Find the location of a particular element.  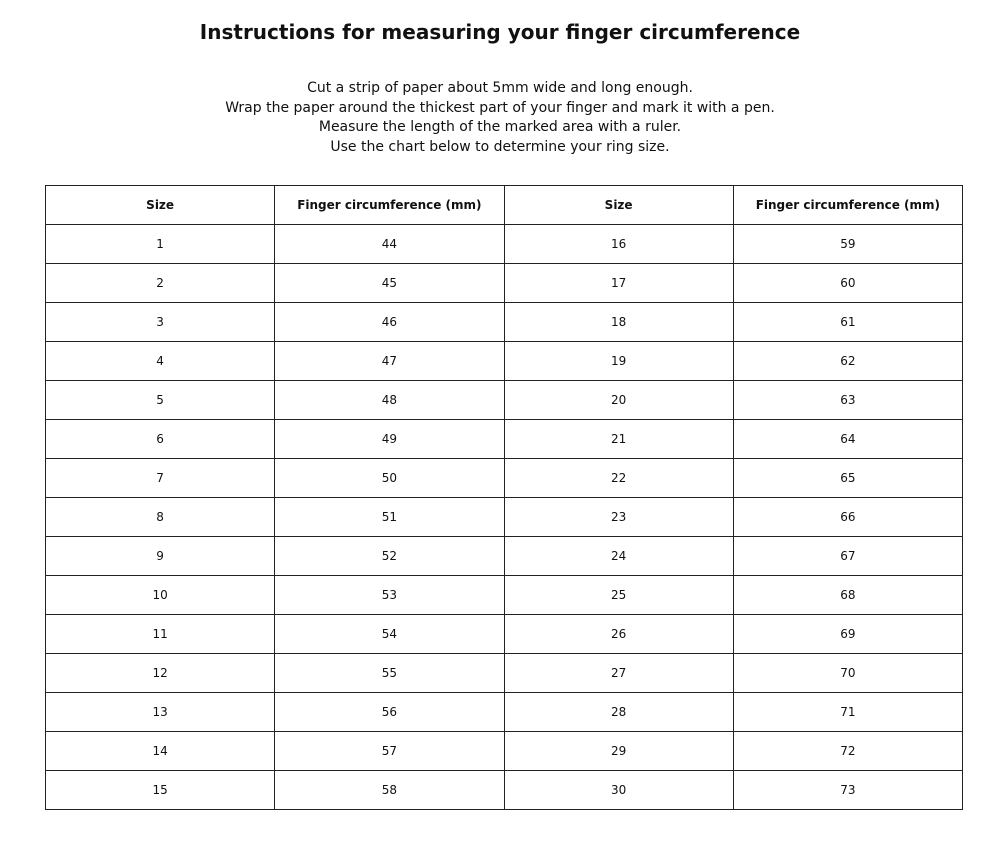

table-cell: 1 is located at coordinates (160, 244).